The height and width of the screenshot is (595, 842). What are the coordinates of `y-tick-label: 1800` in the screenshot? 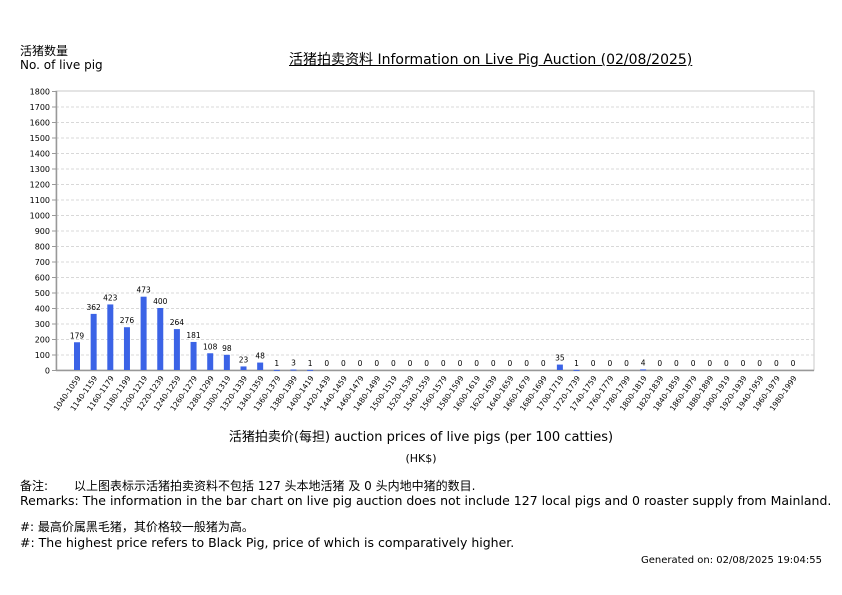 It's located at (40, 92).